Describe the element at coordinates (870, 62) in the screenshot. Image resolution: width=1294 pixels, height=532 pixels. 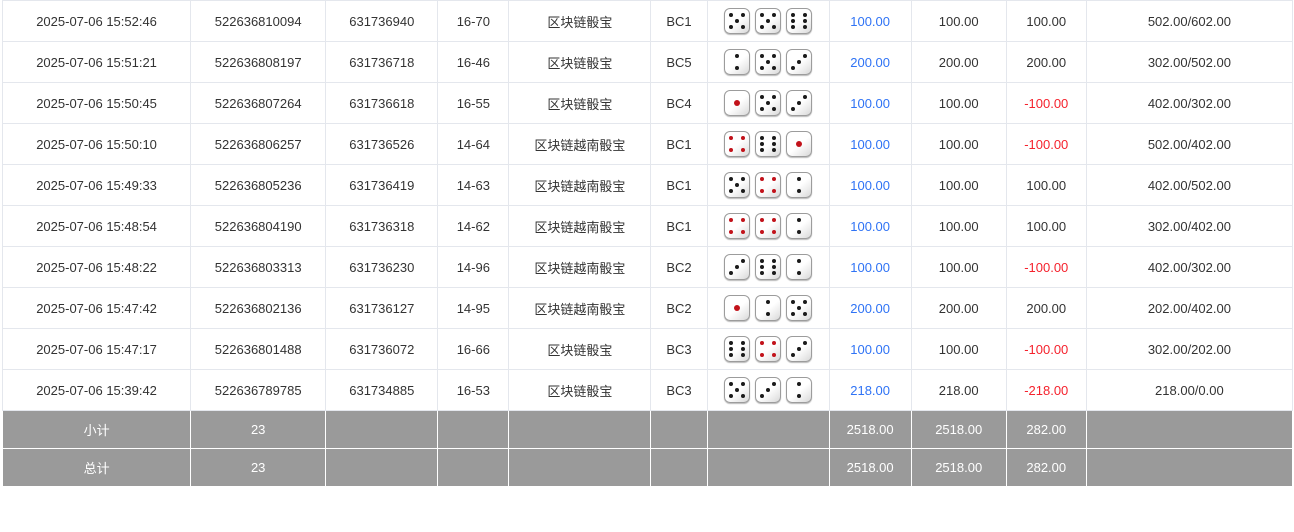
I see `cell-bet-amount: 200.00` at that location.